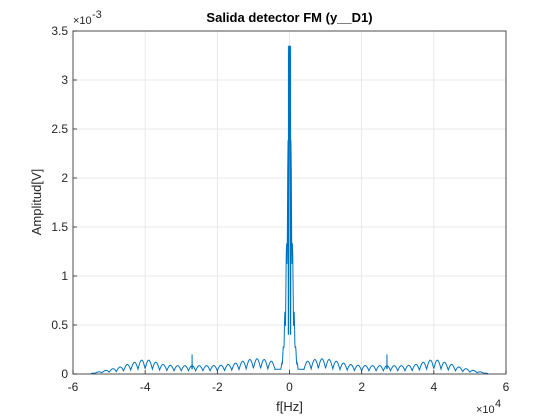 The width and height of the screenshot is (560, 420). What do you see at coordinates (289, 387) in the screenshot?
I see `x-tick-label: 0` at bounding box center [289, 387].